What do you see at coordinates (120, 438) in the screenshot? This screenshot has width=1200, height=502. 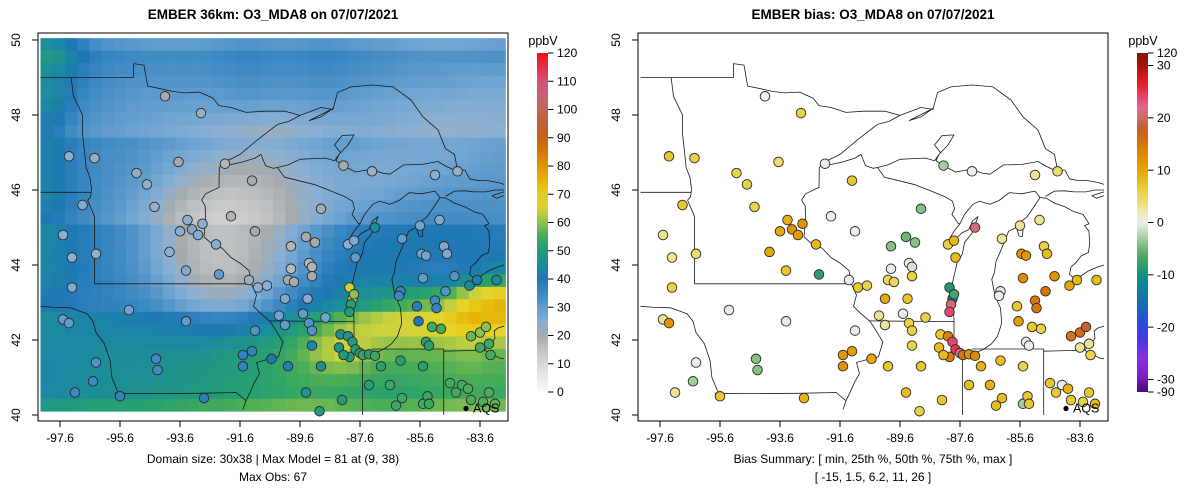 I see `x-tick-label: -95.6` at bounding box center [120, 438].